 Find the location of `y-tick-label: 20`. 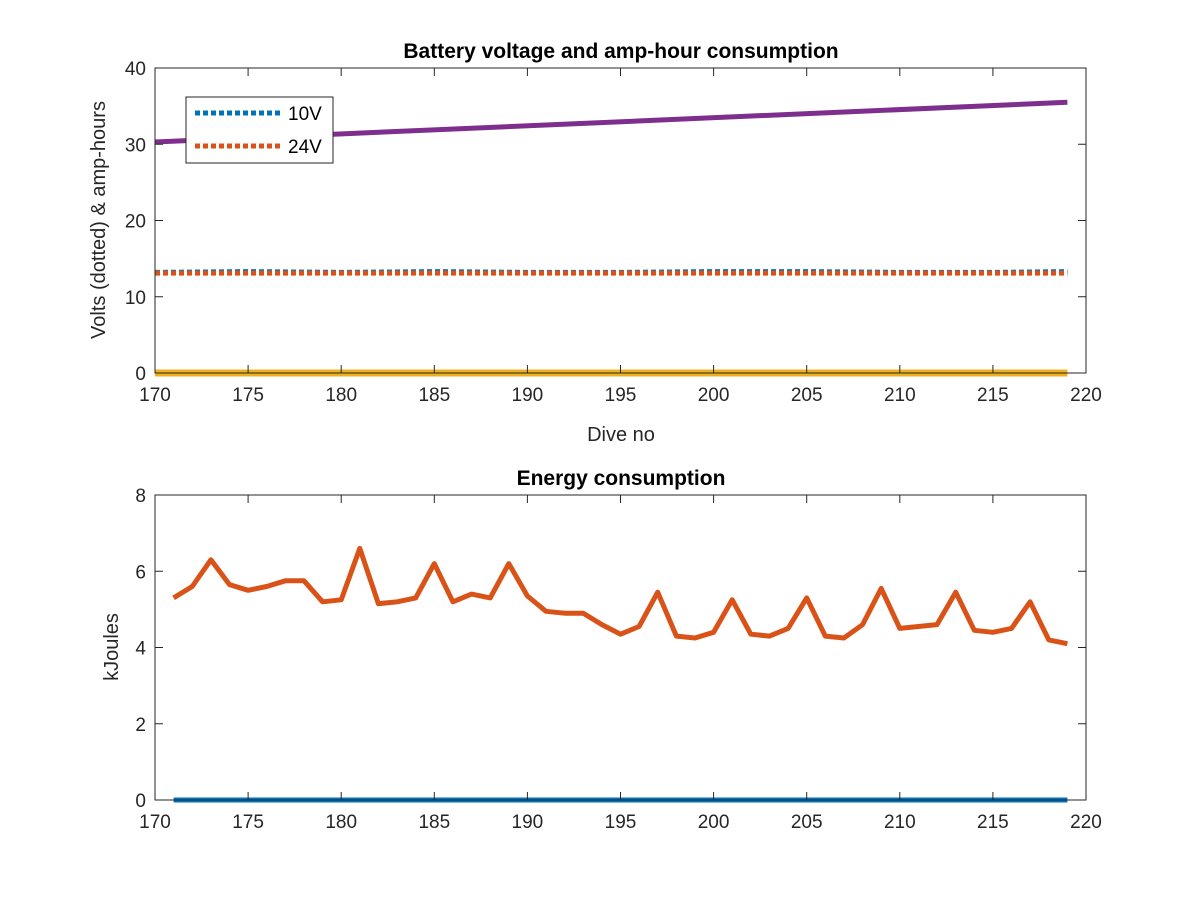

y-tick-label: 20 is located at coordinates (135, 222).